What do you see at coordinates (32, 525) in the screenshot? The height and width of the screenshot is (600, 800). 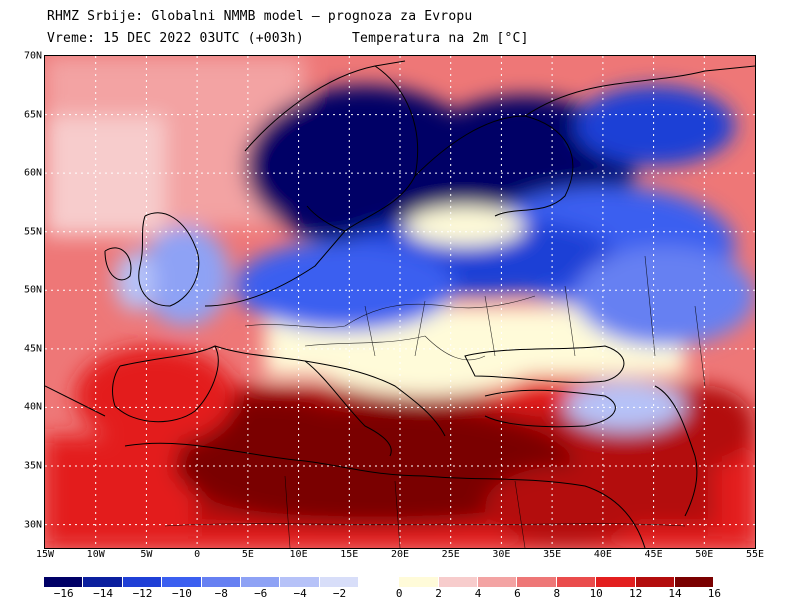 I see `lat-label: 30N` at bounding box center [32, 525].